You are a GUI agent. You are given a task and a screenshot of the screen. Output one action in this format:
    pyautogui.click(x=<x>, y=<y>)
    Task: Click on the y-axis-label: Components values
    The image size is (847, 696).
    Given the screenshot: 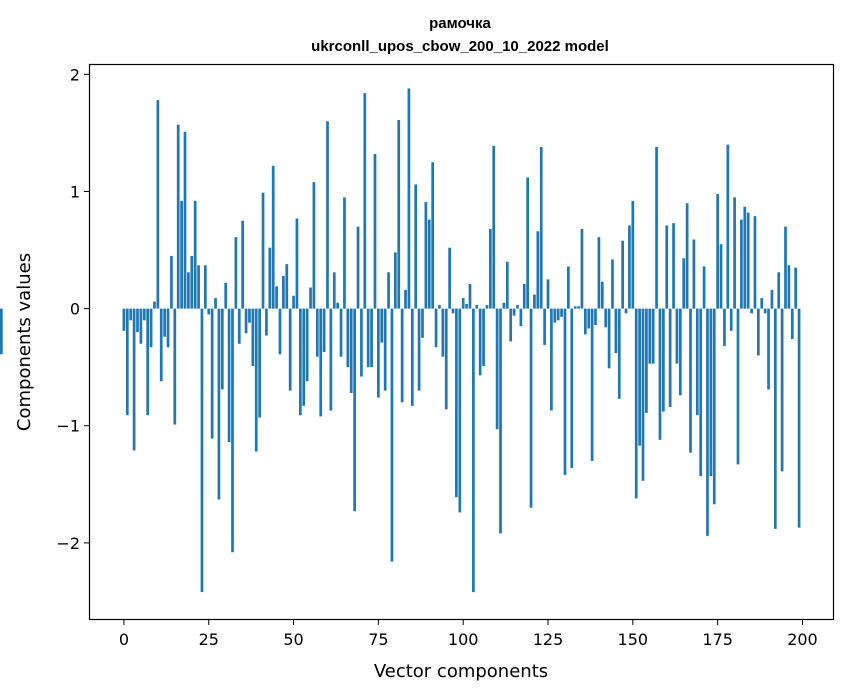 What is the action you would take?
    pyautogui.click(x=24, y=342)
    